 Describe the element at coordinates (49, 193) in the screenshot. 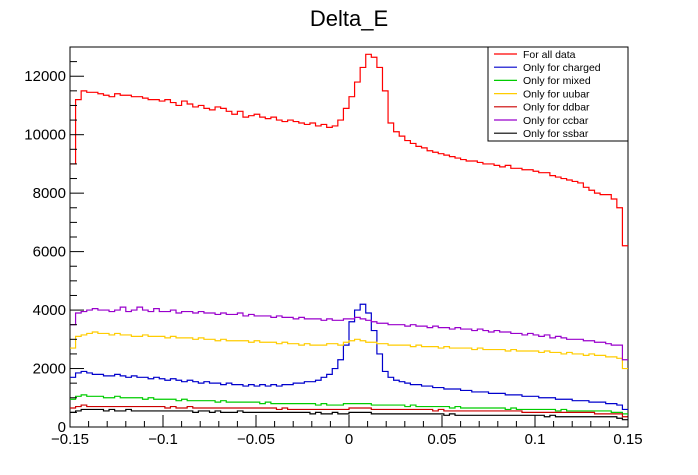

I see `y-tick-label: 8000` at that location.